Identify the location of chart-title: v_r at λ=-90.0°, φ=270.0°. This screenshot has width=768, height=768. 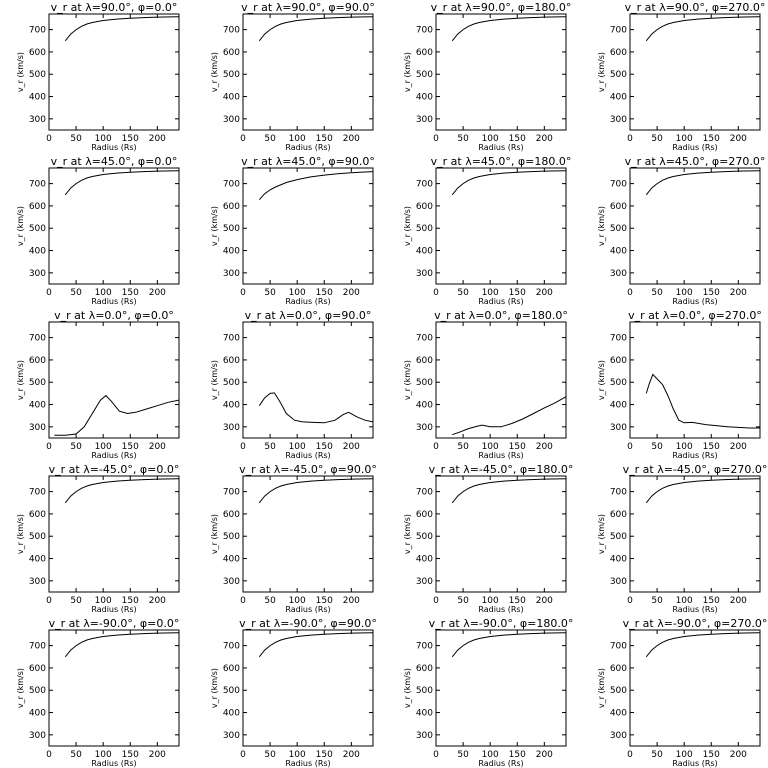
(695, 623).